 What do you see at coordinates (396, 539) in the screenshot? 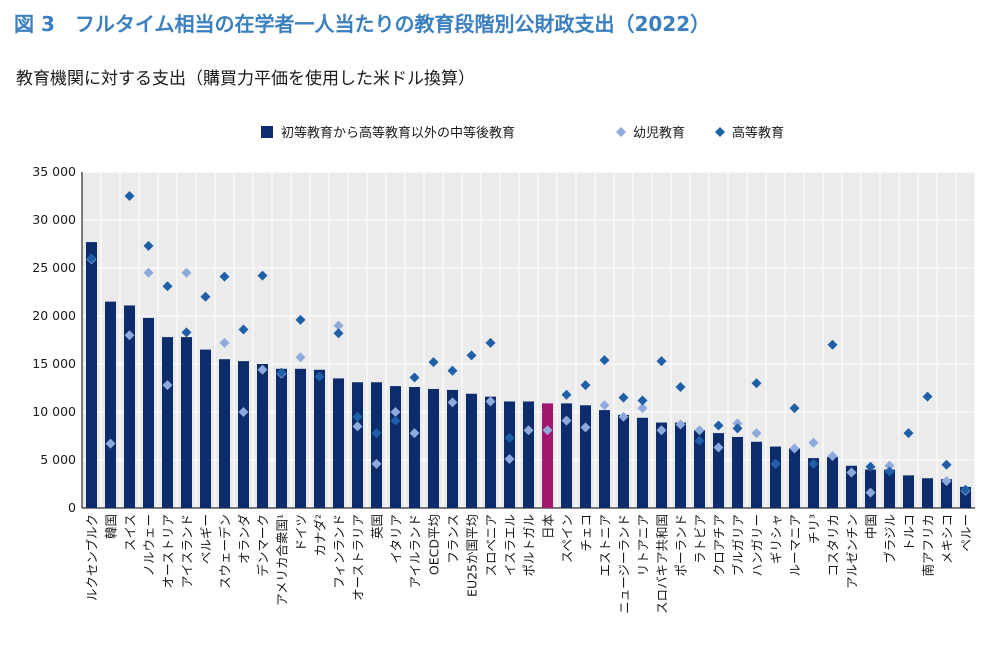
I see `x-tick-label: イタリア` at bounding box center [396, 539].